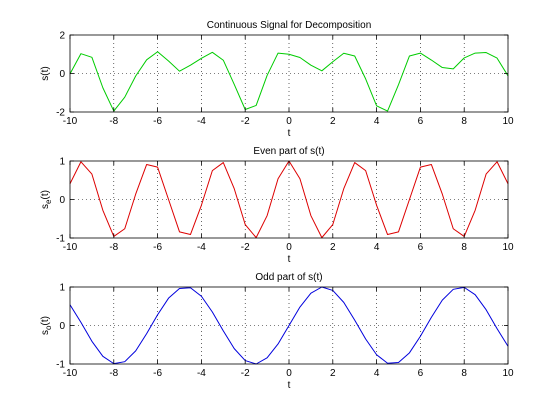 This screenshot has height=420, width=560. What do you see at coordinates (288, 277) in the screenshot?
I see `chart-title: Odd part of s(t)` at bounding box center [288, 277].